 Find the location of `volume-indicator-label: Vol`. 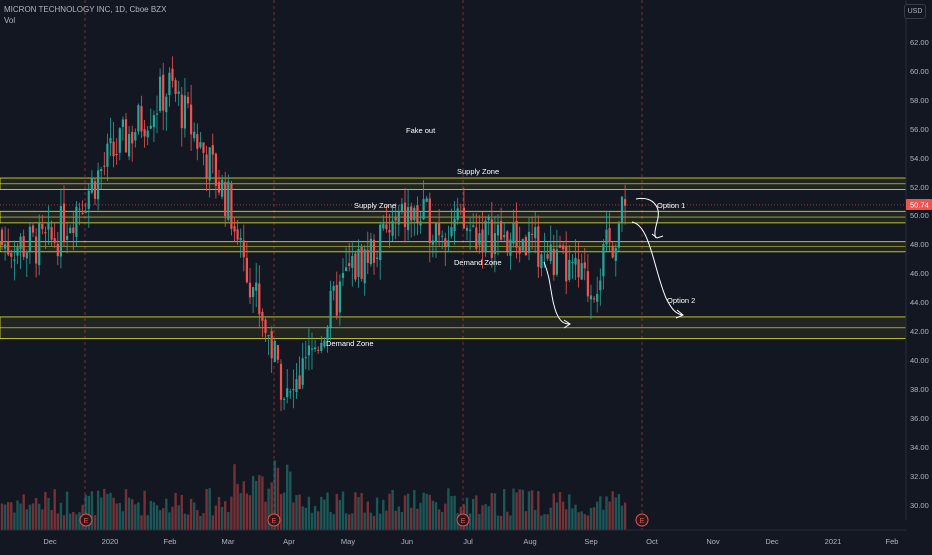

volume-indicator-label: Vol is located at coordinates (10, 20).